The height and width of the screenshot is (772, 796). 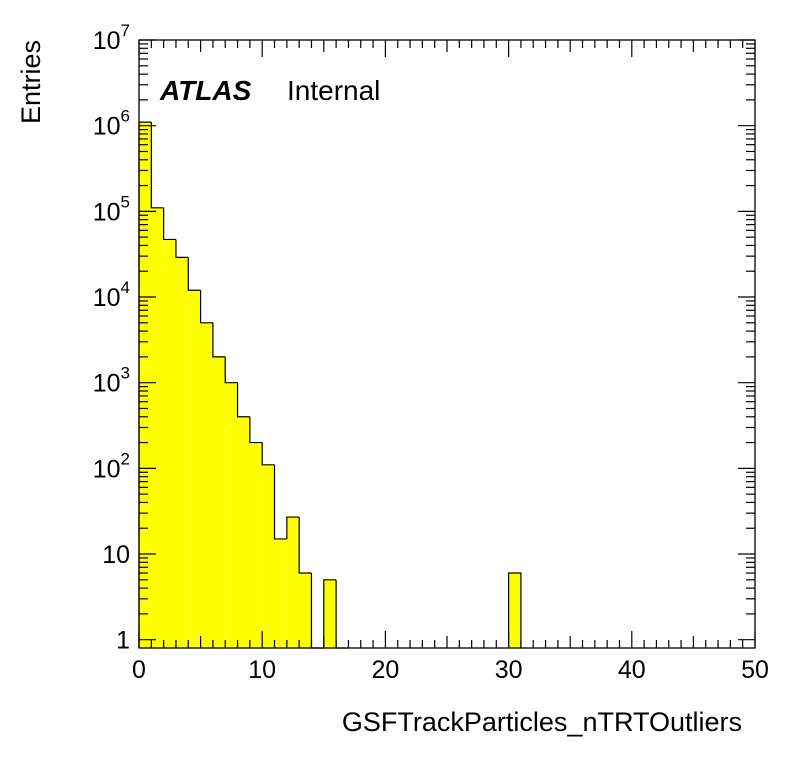 I want to click on y-tick-labels: 1 10 10² 10³ 10⁴ 10⁵ 10⁶ 10⁷, so click(x=111, y=338).